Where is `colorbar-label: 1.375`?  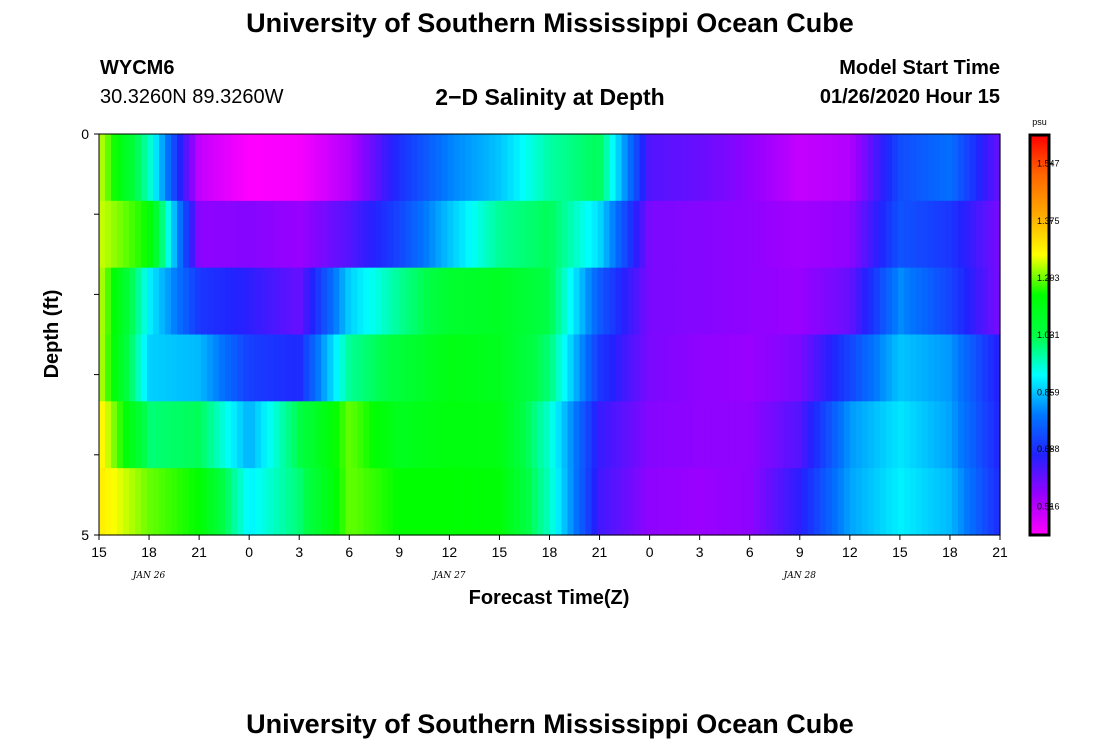
colorbar-label: 1.375 is located at coordinates (1048, 221).